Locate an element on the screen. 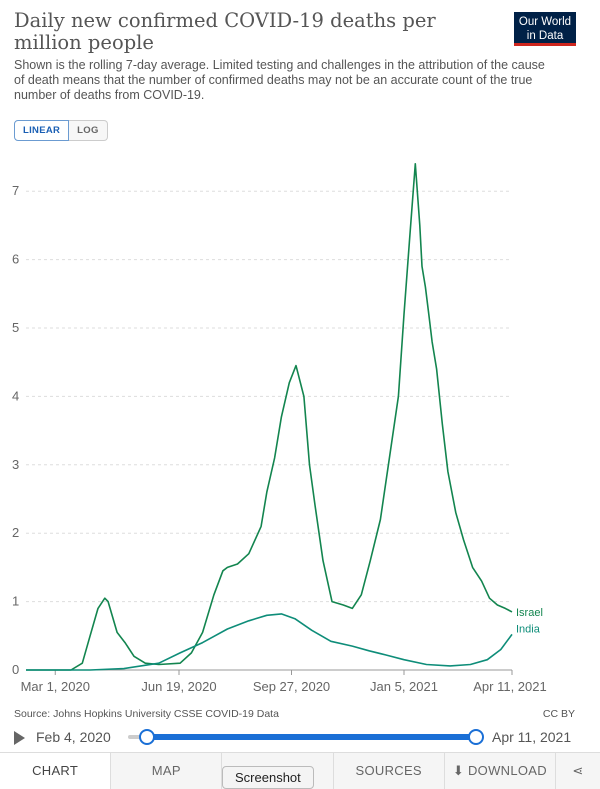 This screenshot has width=600, height=789. y-tick-label: 4 is located at coordinates (15, 395).